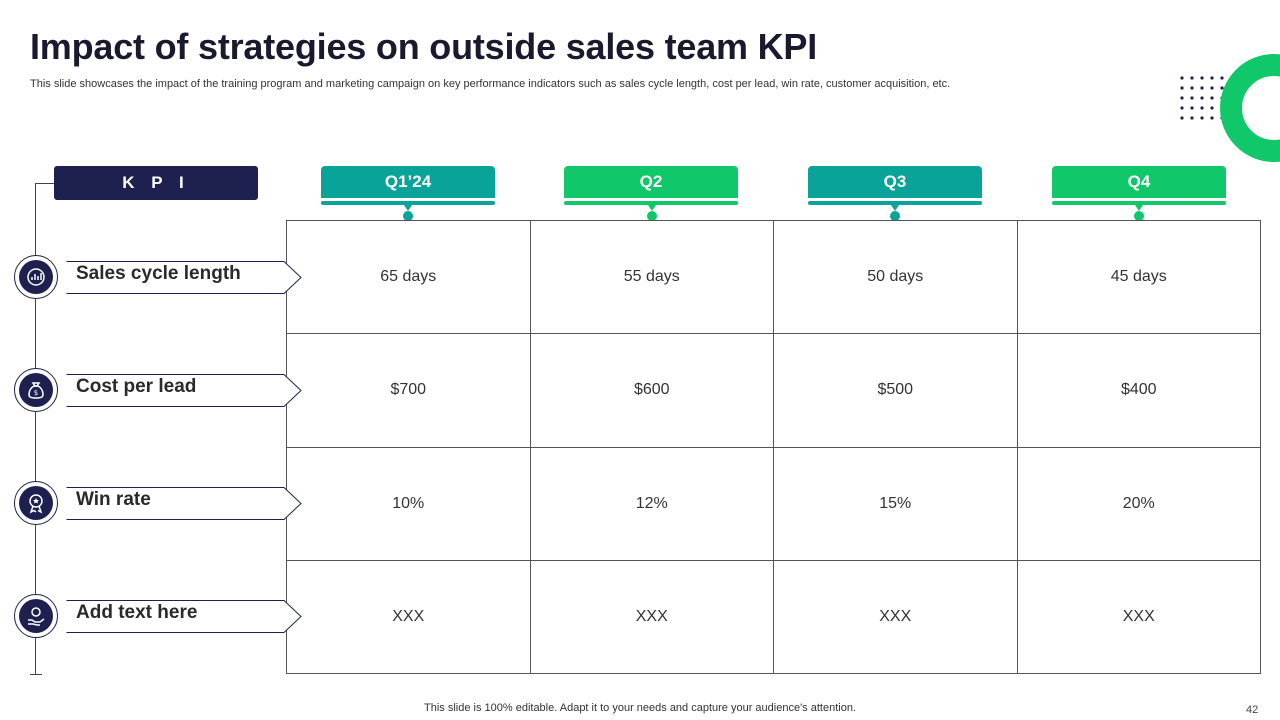 The image size is (1280, 720). What do you see at coordinates (1138, 277) in the screenshot?
I see `table-cell: 45 days` at bounding box center [1138, 277].